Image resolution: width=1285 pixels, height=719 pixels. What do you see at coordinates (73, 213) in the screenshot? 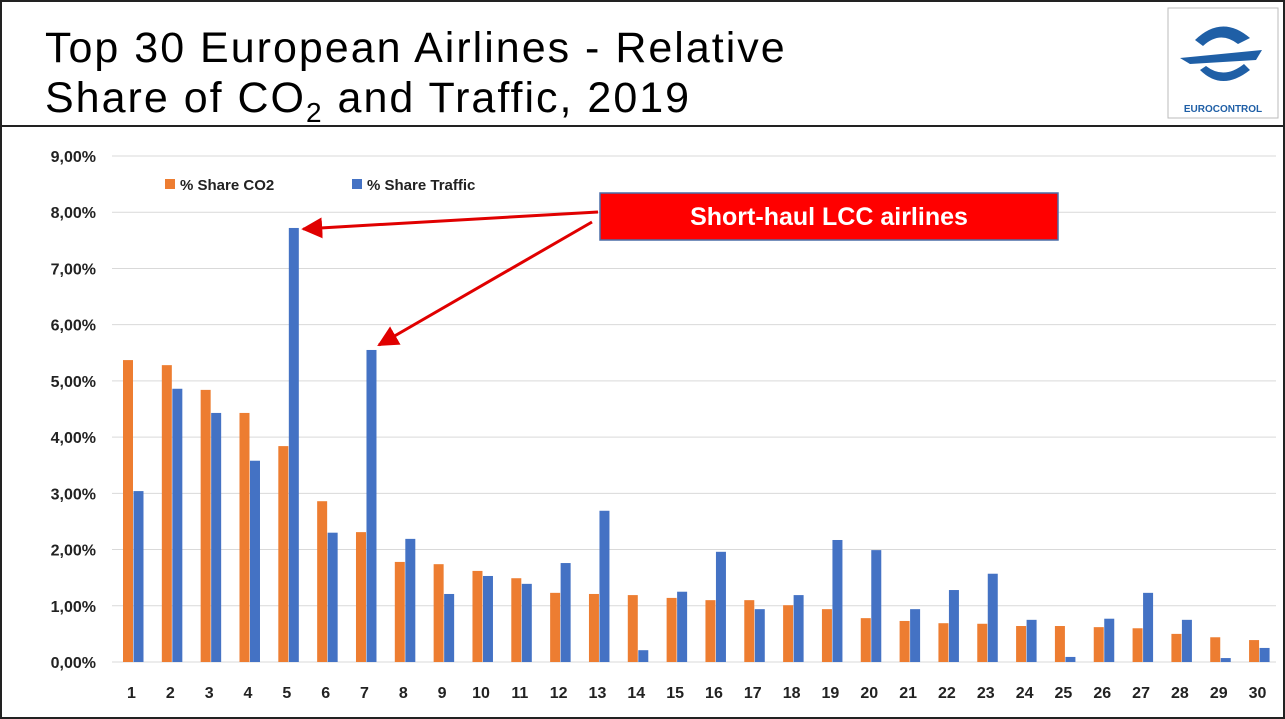
I see `y-tick-label: 8,00%` at bounding box center [73, 213].